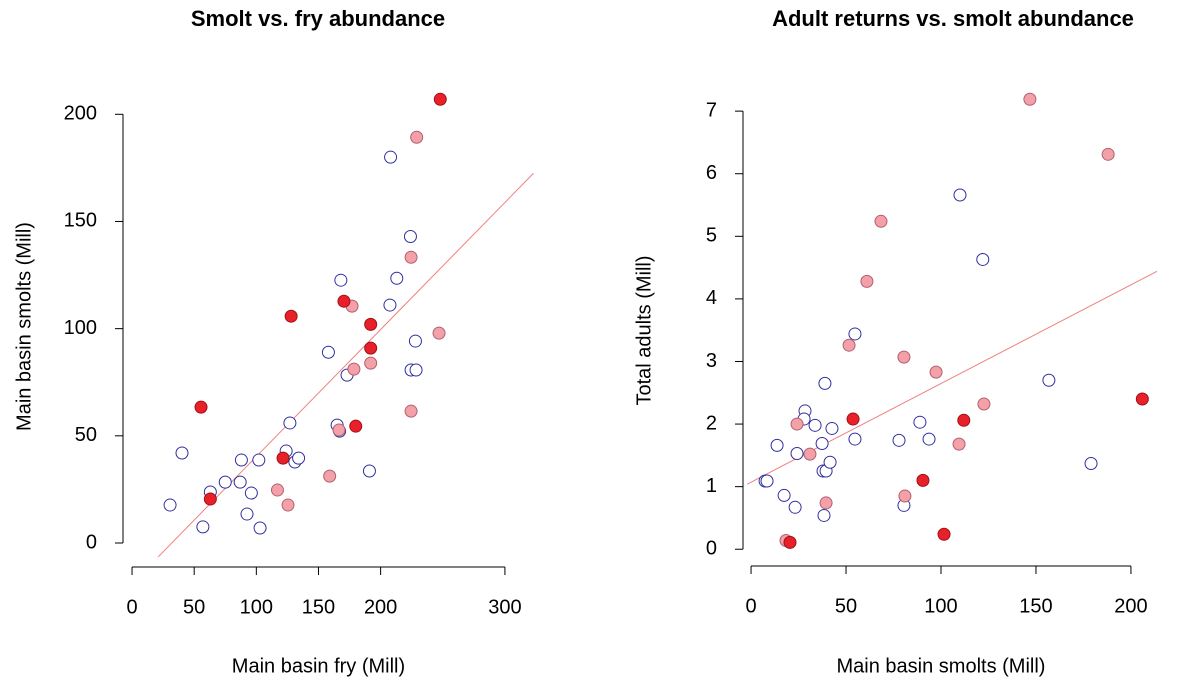 The image size is (1181, 681). Describe the element at coordinates (953, 18) in the screenshot. I see `chart-title: Adult returns vs. smolt abundance` at that location.